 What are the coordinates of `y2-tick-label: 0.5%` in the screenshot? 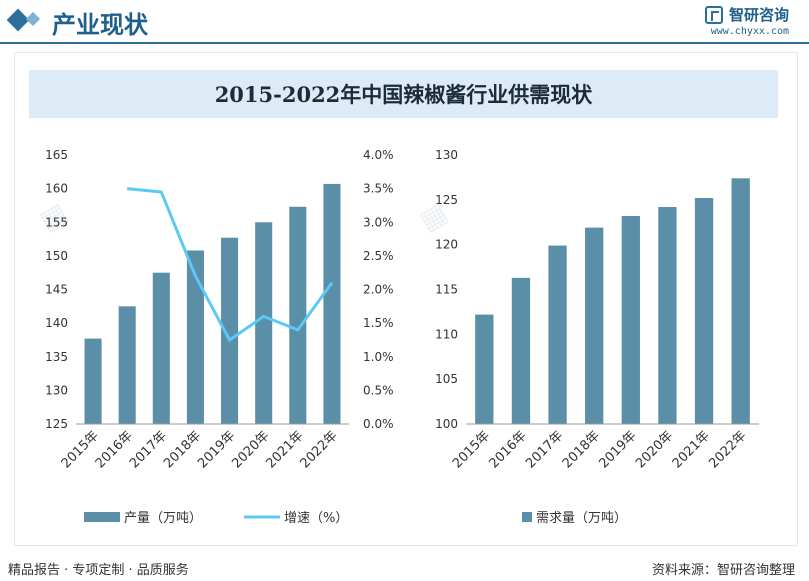 It's located at (378, 390).